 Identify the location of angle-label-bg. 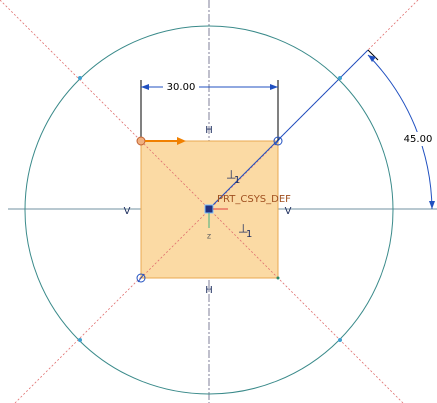
(418, 139).